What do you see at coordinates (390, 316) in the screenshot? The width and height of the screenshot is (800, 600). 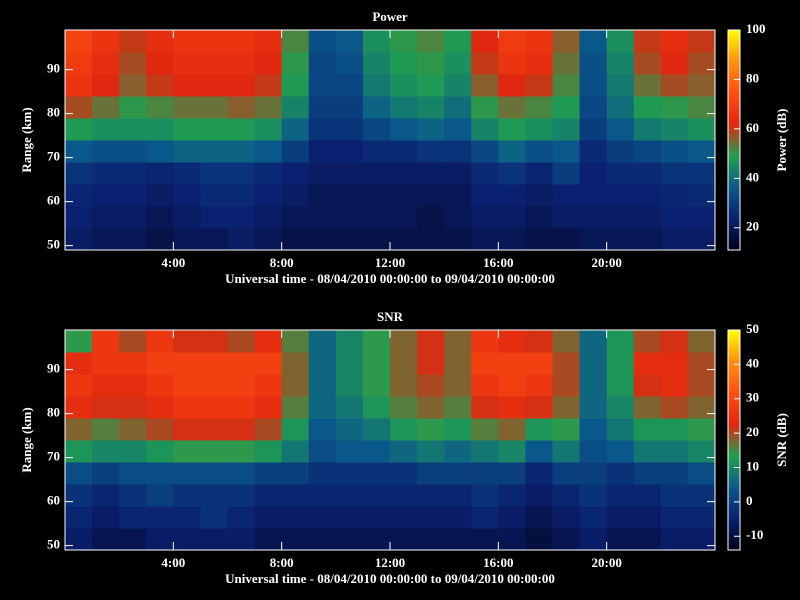 I see `panel-title: SNR` at bounding box center [390, 316].